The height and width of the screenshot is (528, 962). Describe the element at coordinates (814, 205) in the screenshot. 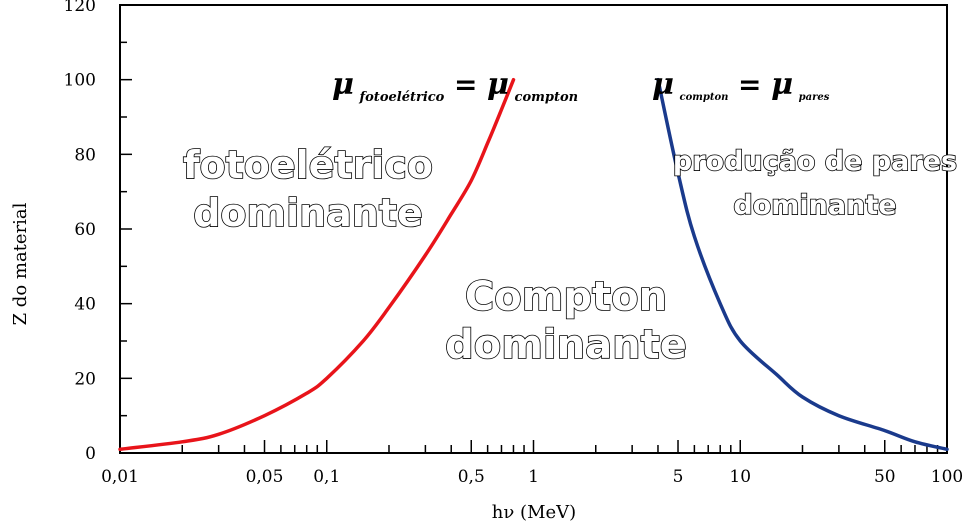

I see `region-pairs-line2: dominante` at that location.